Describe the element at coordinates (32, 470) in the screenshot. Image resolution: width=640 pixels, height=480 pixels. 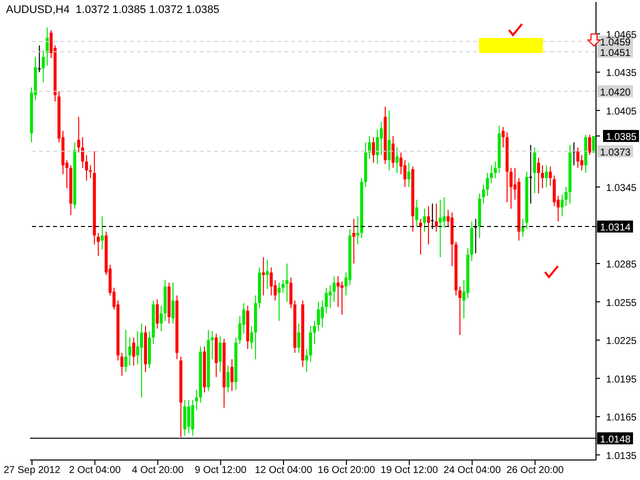
I see `x-tick-label: 27 Sep 2012` at that location.